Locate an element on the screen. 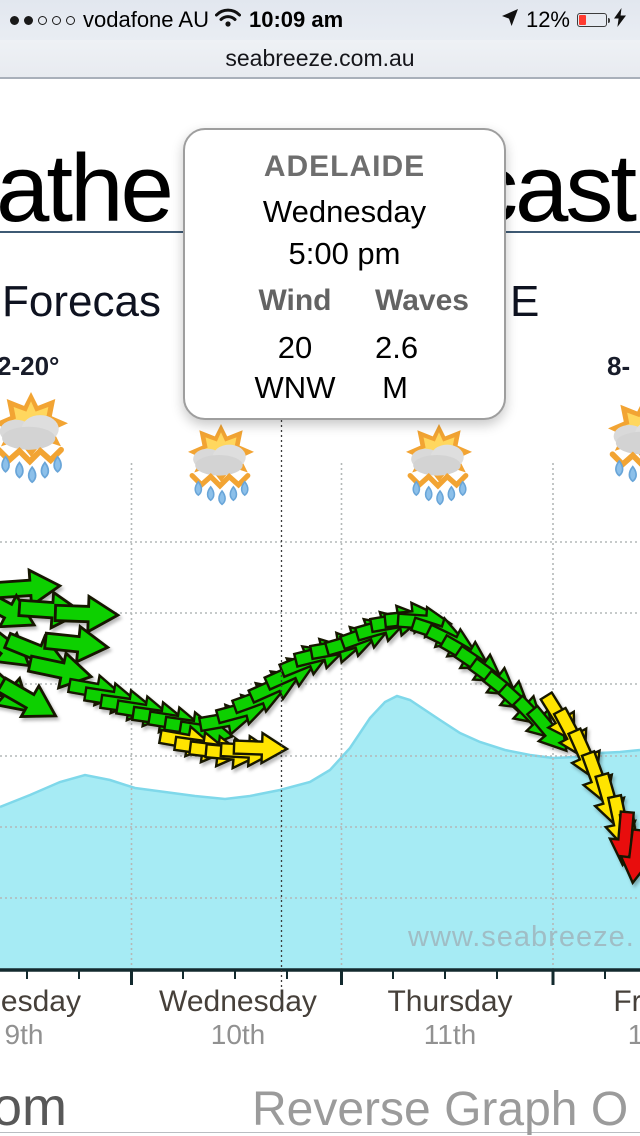 Image resolution: width=640 pixels, height=1136 pixels. temperature-range-right: 8- is located at coordinates (619, 366).